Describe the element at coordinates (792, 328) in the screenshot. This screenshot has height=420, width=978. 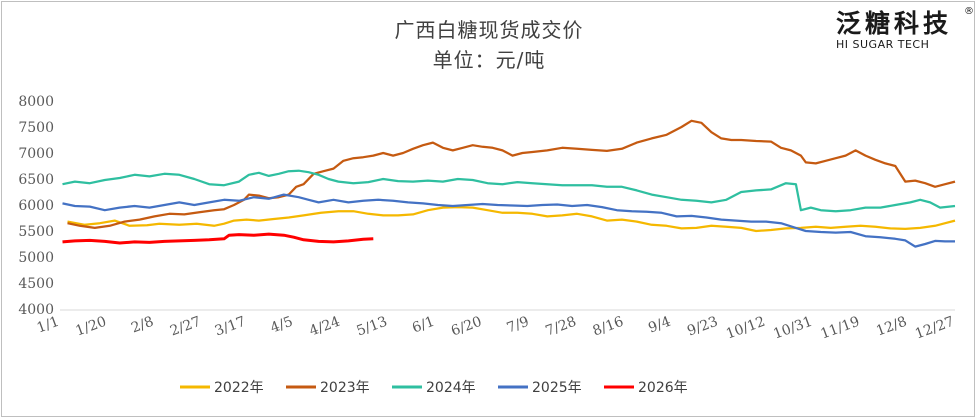
I see `x-tick-label: 10/31` at that location.